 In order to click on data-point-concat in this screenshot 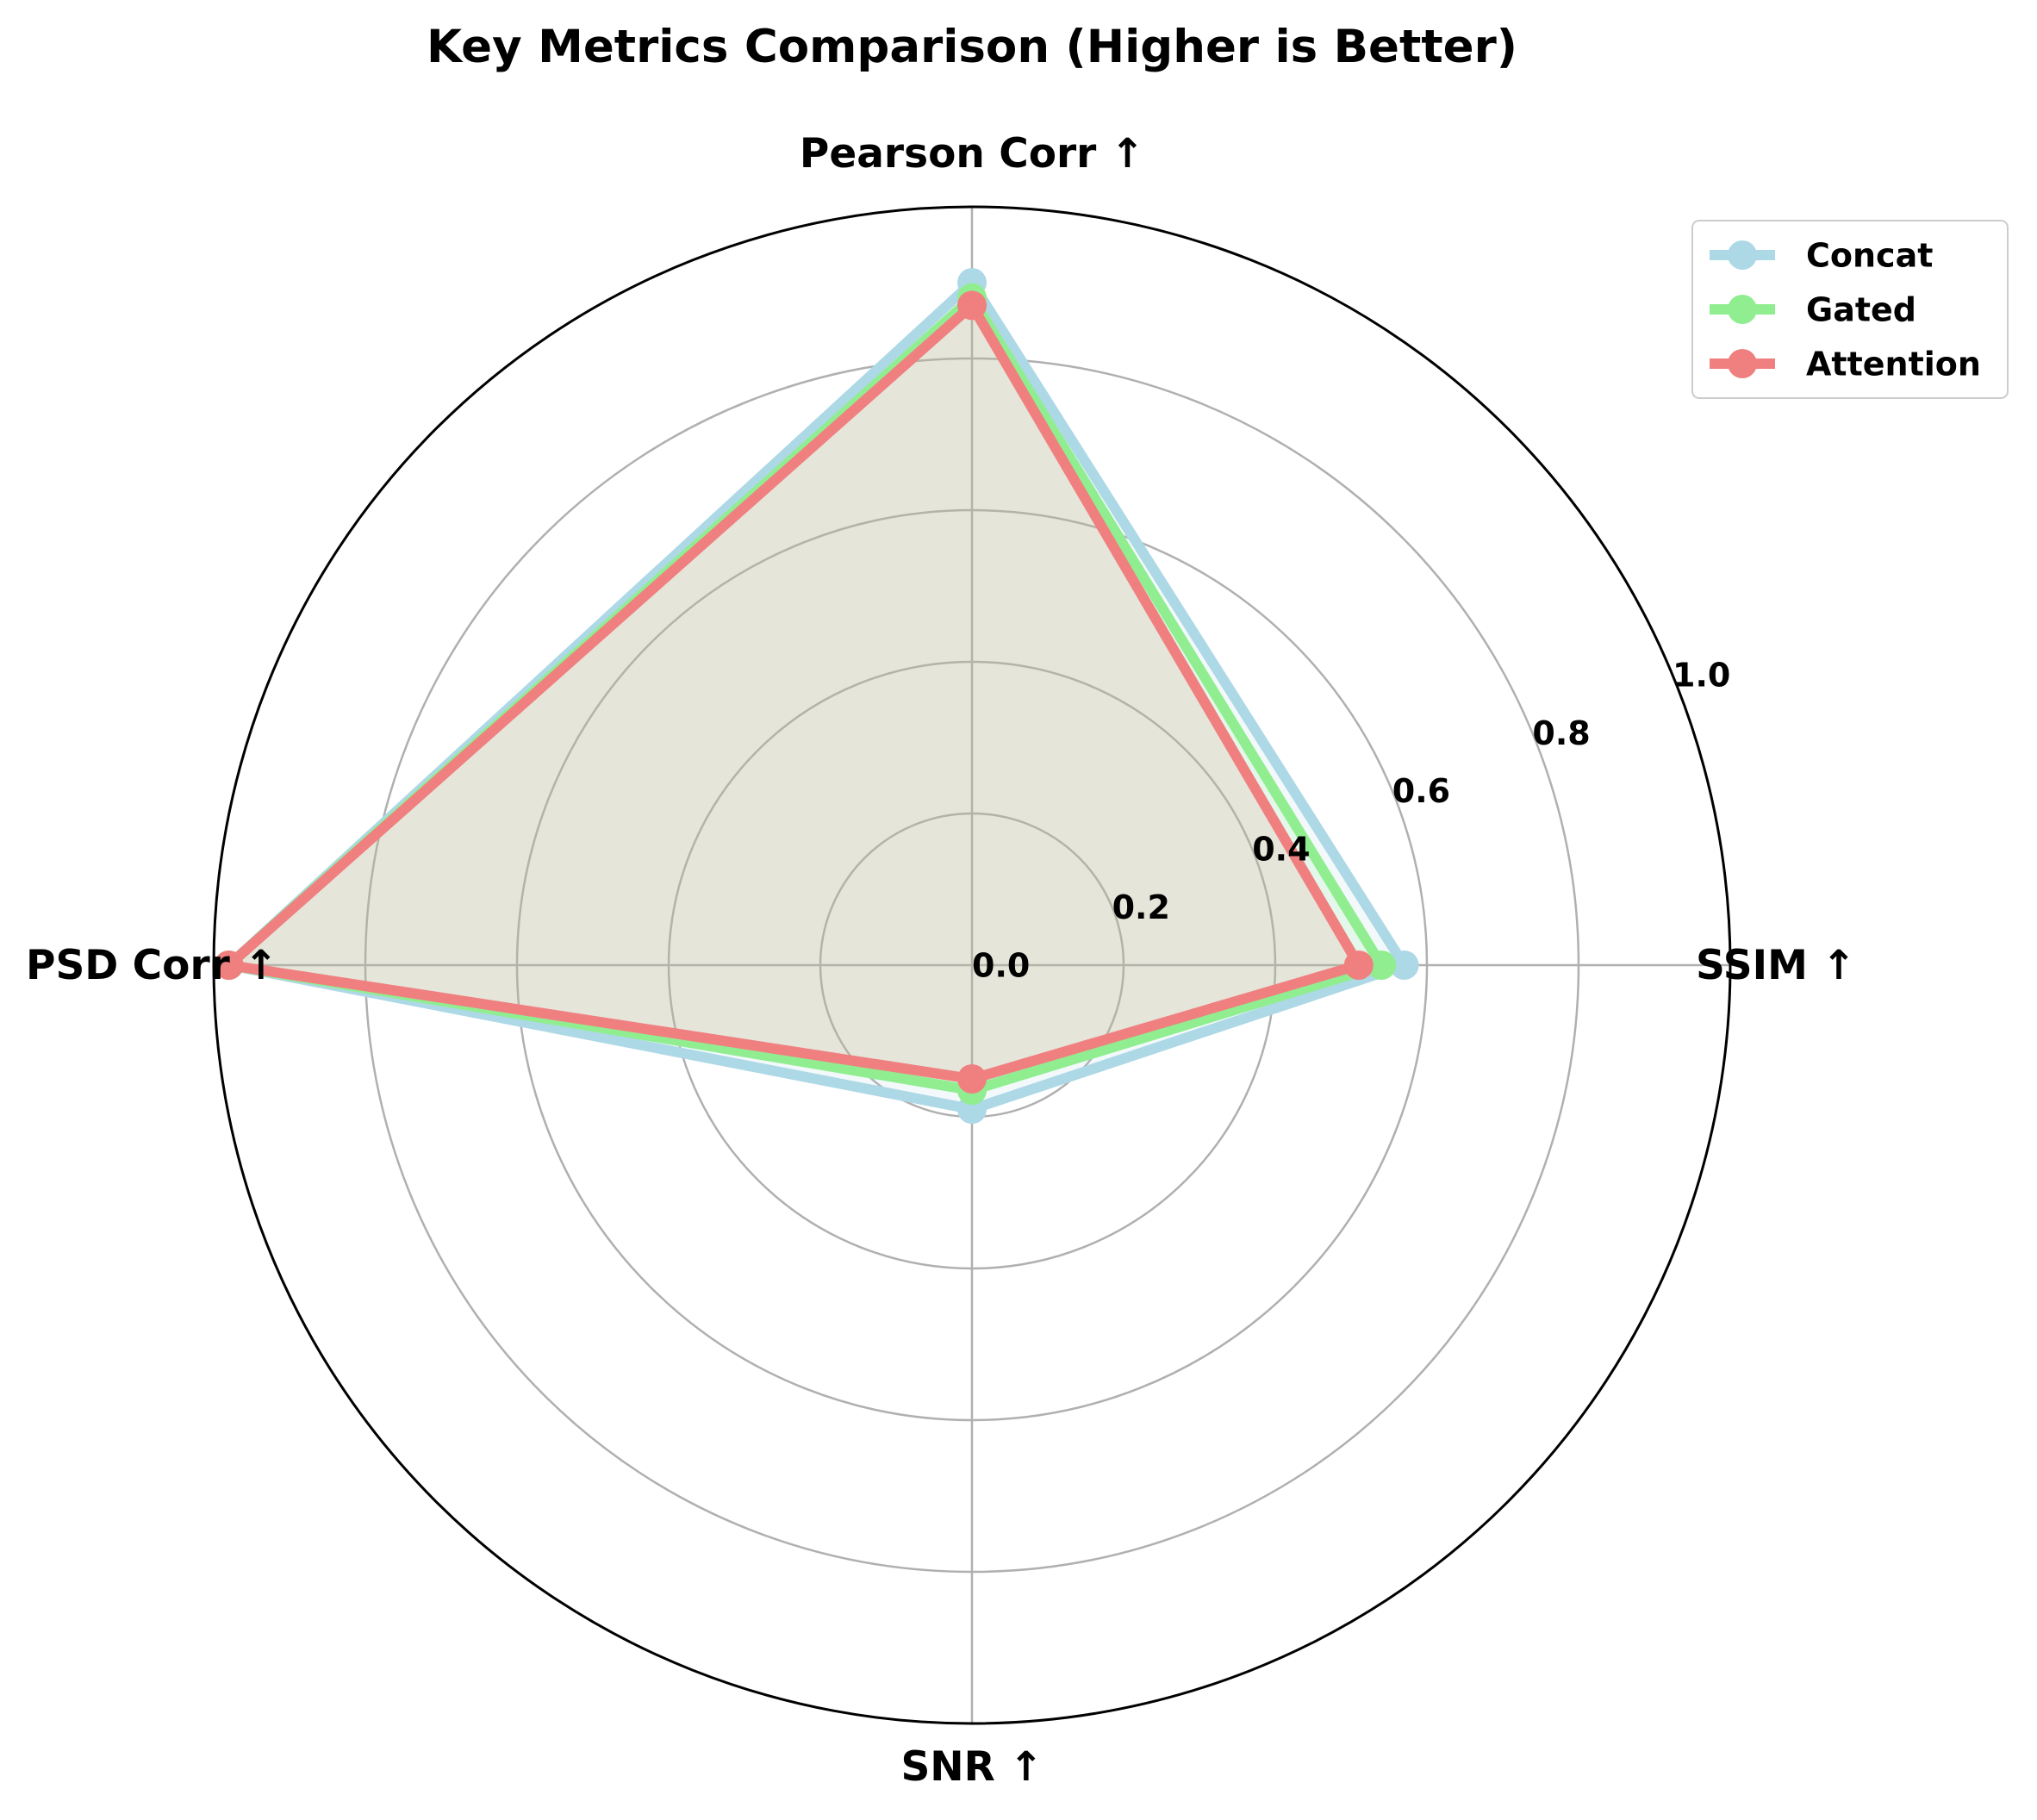, I will do `click(1404, 965)`.